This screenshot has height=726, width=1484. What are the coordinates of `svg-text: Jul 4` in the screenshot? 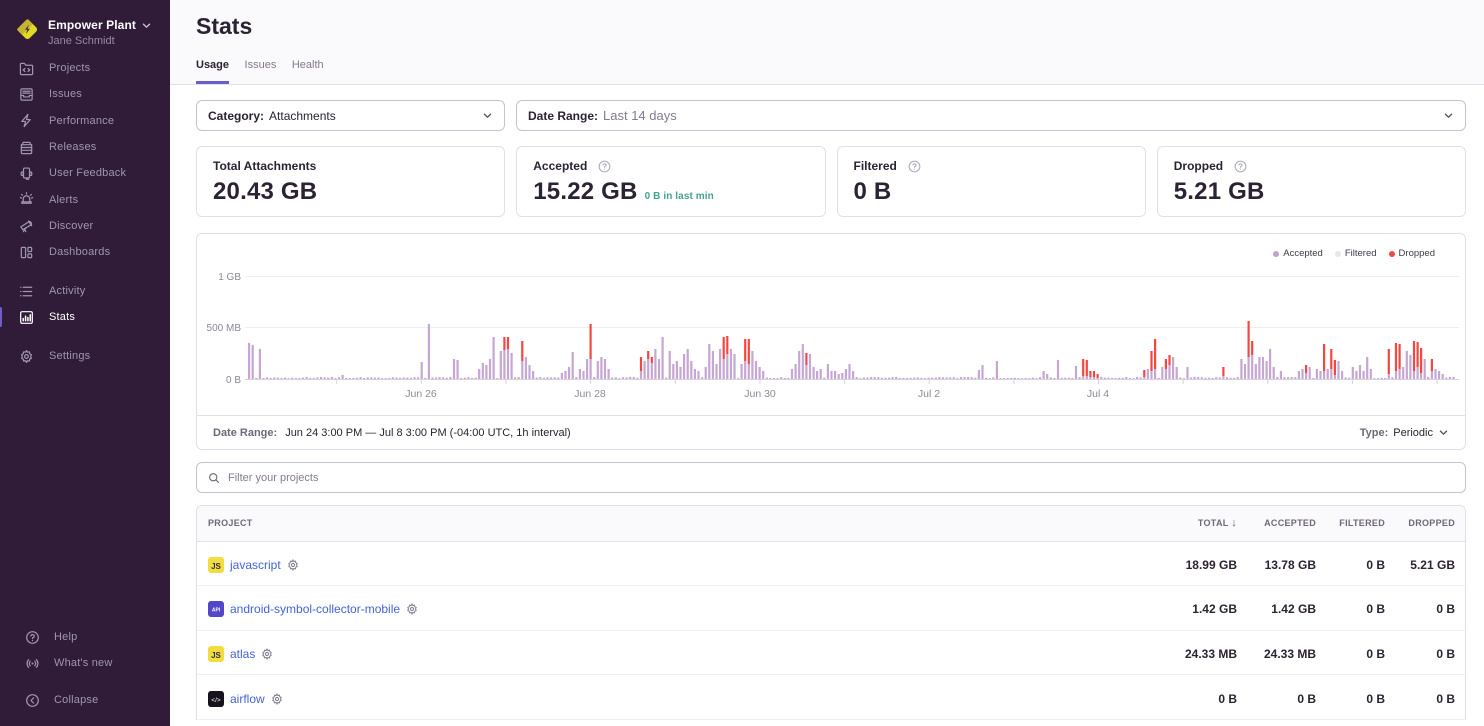 It's located at (1098, 394).